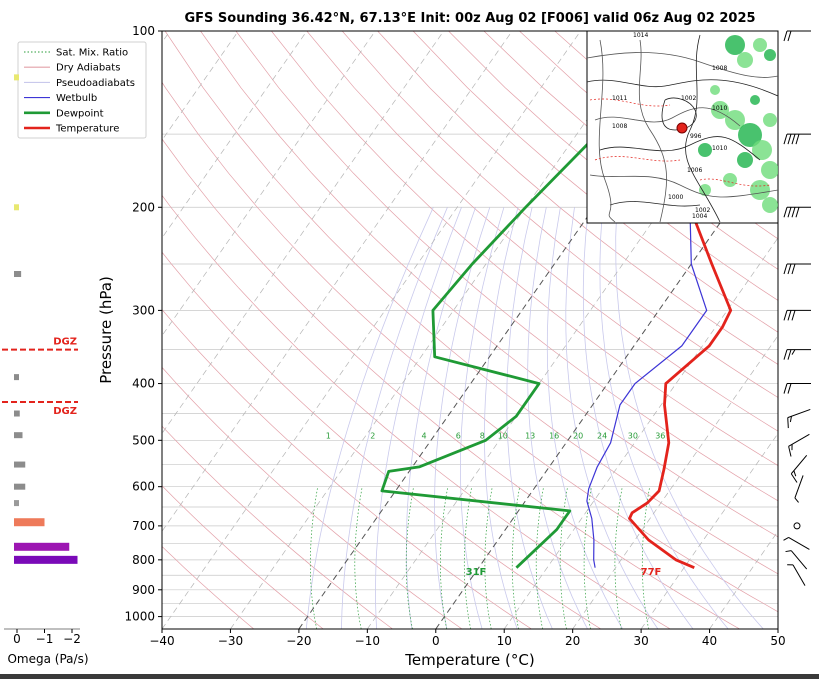 Image resolution: width=819 pixels, height=679 pixels. I want to click on omega-tick-label: −2, so click(72, 639).